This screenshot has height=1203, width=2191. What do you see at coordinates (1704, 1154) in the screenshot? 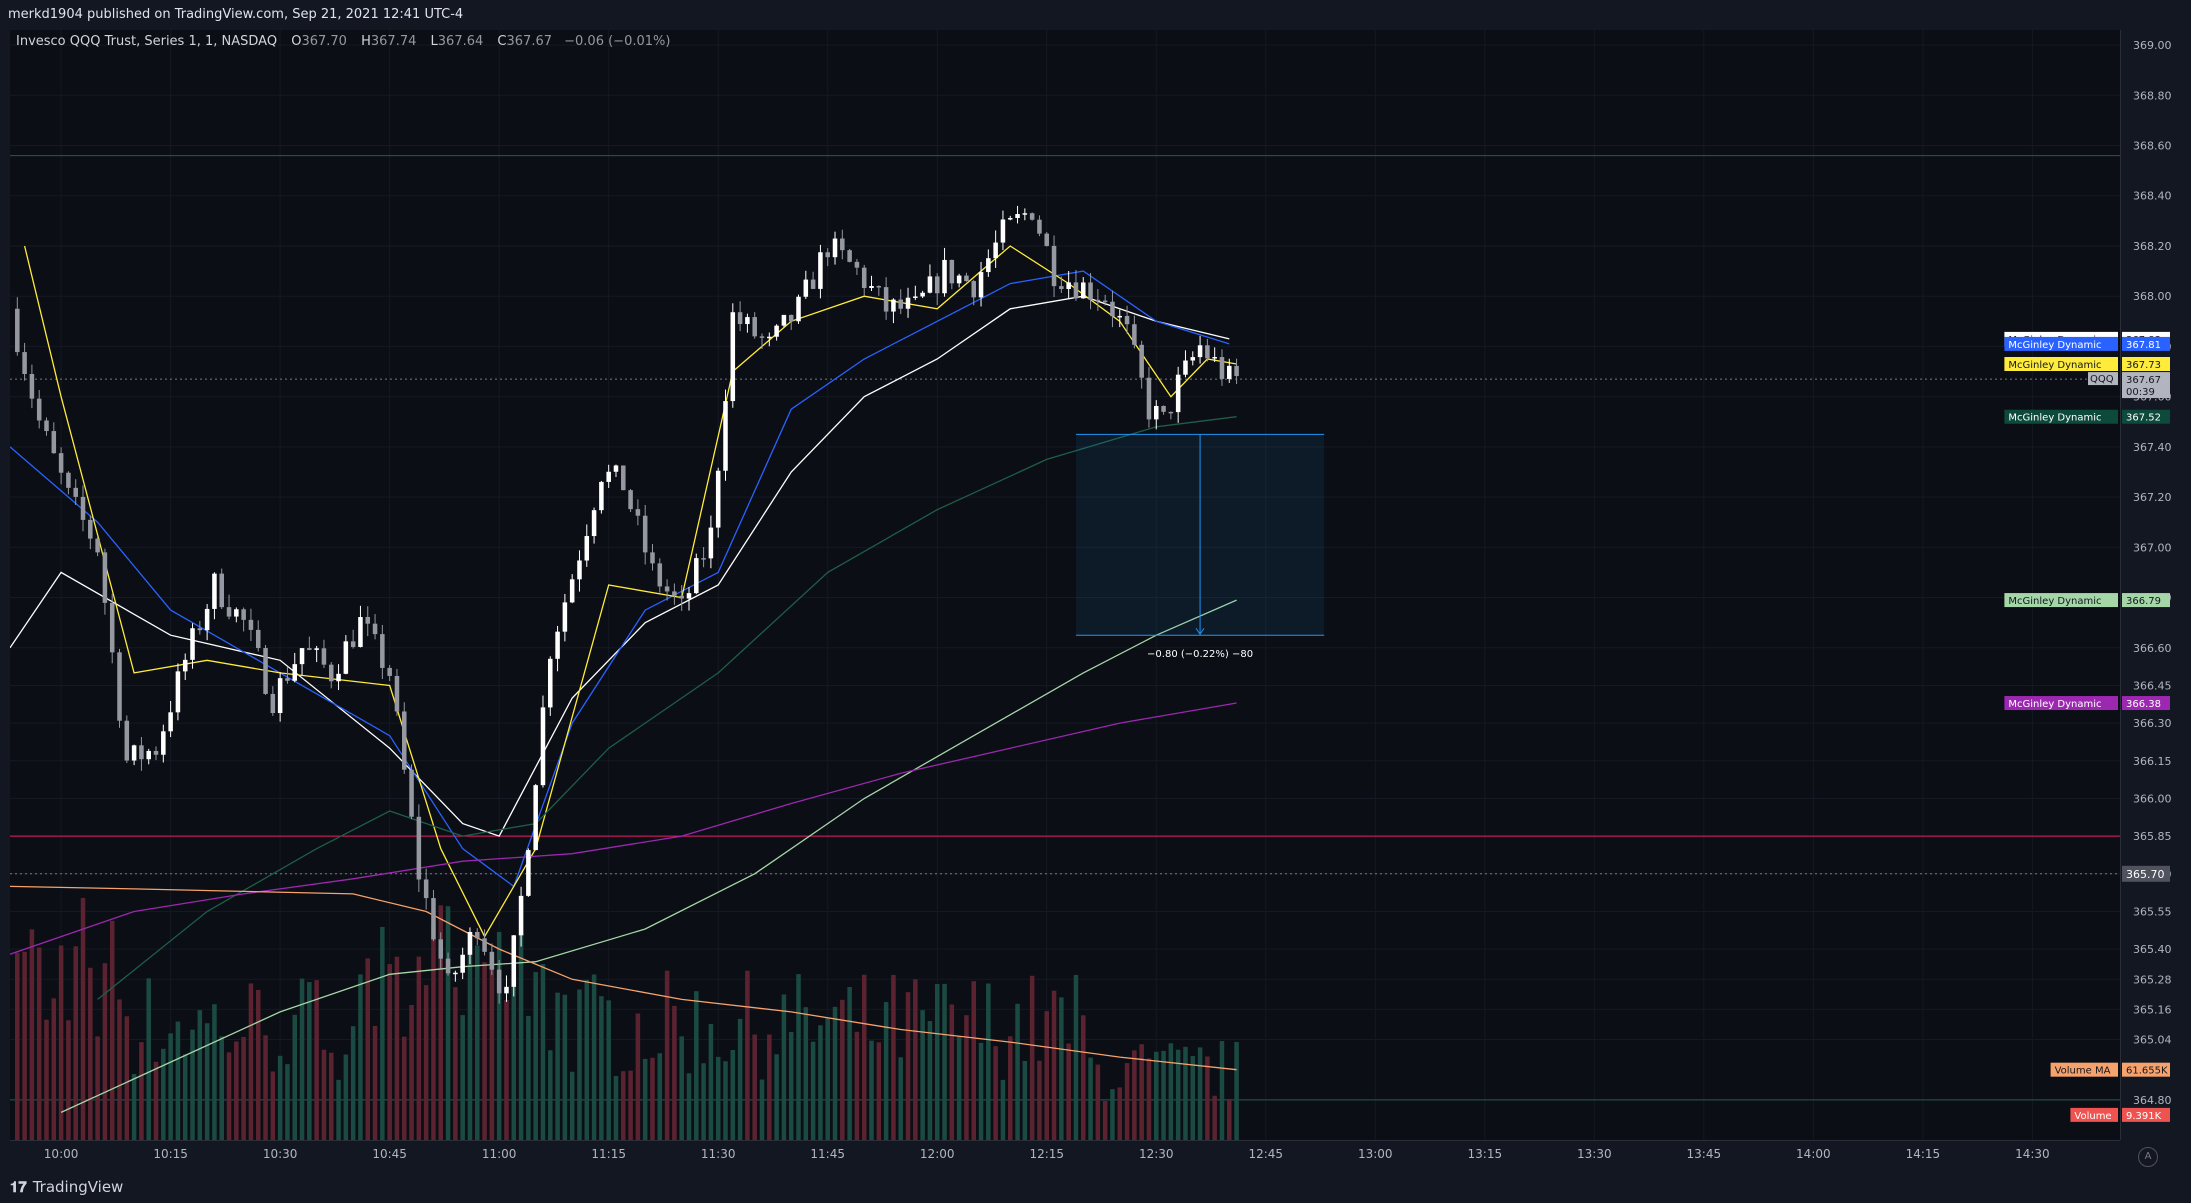
I see `time-tick-label: 13:45` at bounding box center [1704, 1154].